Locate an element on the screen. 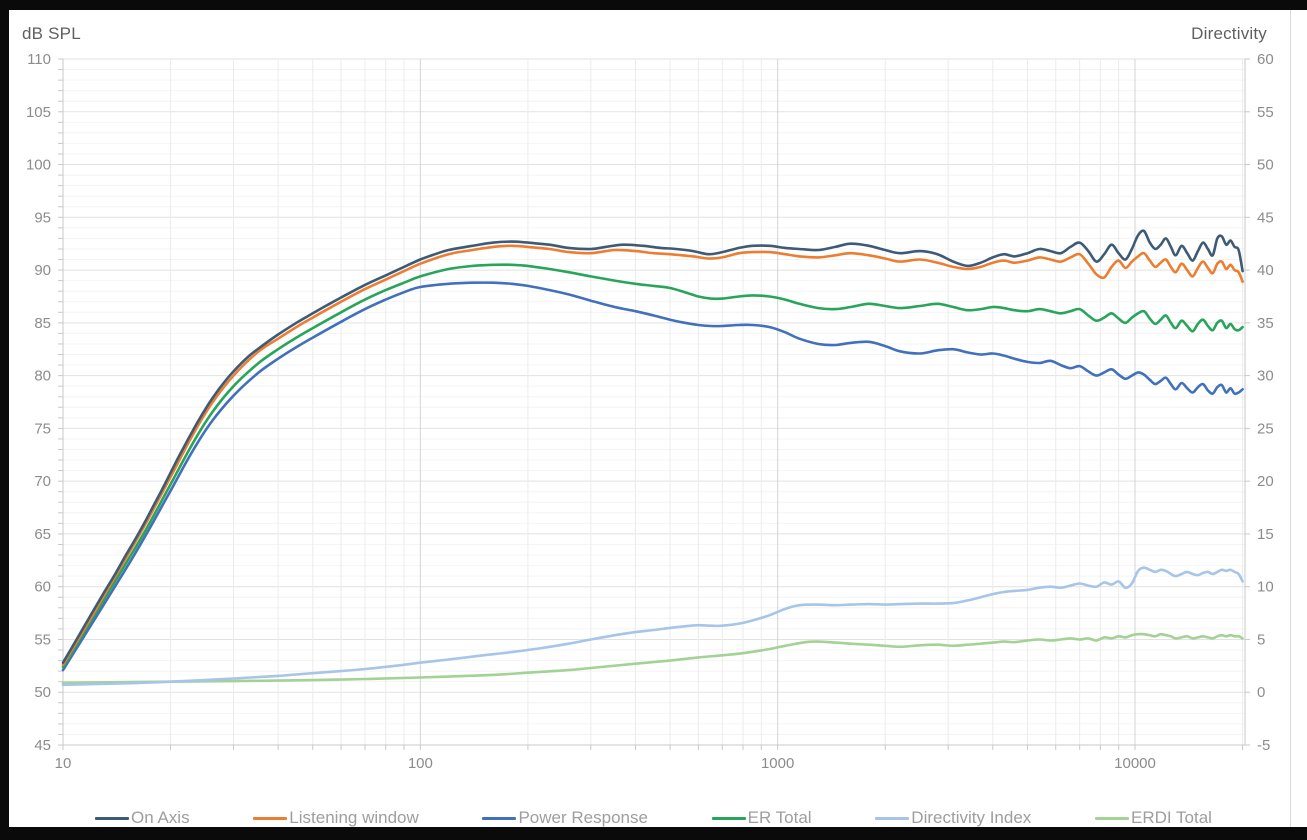  left-axis-tick-label: 70 is located at coordinates (42, 481).